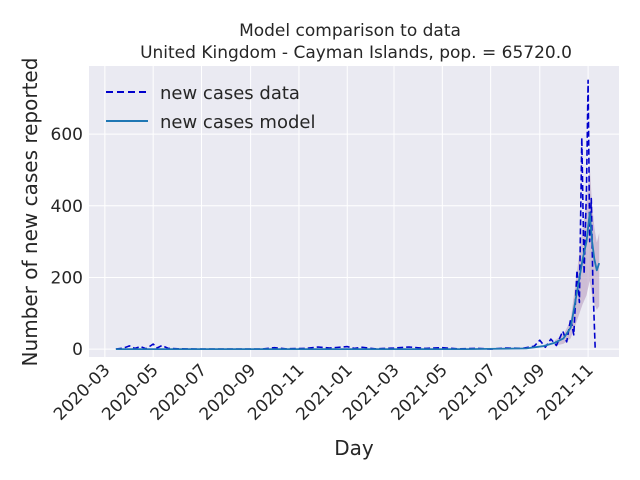  I want to click on y-axis-label: Number of new cases reported, so click(30, 212).